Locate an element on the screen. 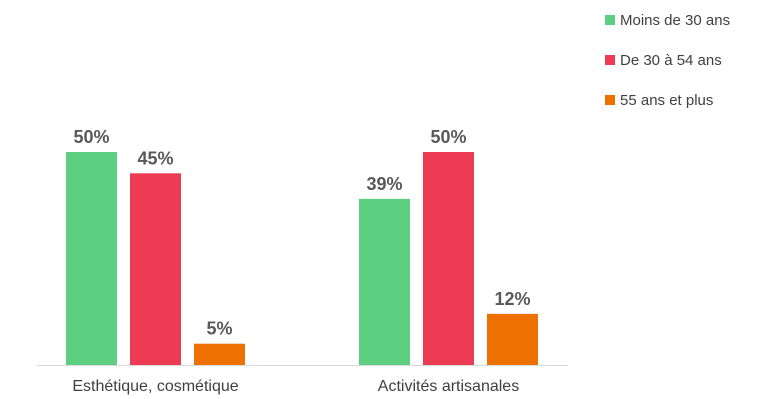  legend-item-0: Moins de 30 ans is located at coordinates (667, 20).